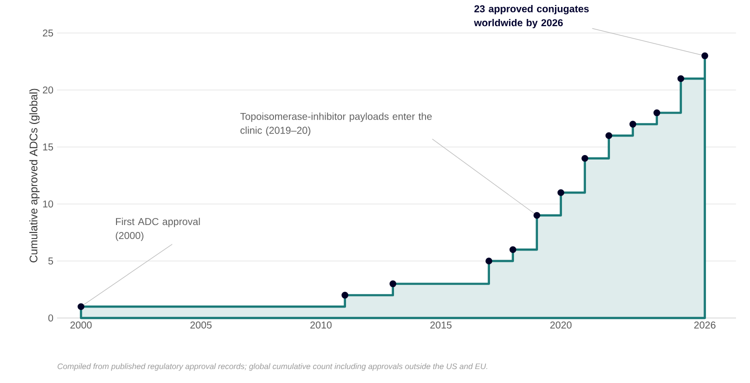 This screenshot has width=750, height=383. What do you see at coordinates (51, 318) in the screenshot?
I see `y-tick-label: 0` at bounding box center [51, 318].